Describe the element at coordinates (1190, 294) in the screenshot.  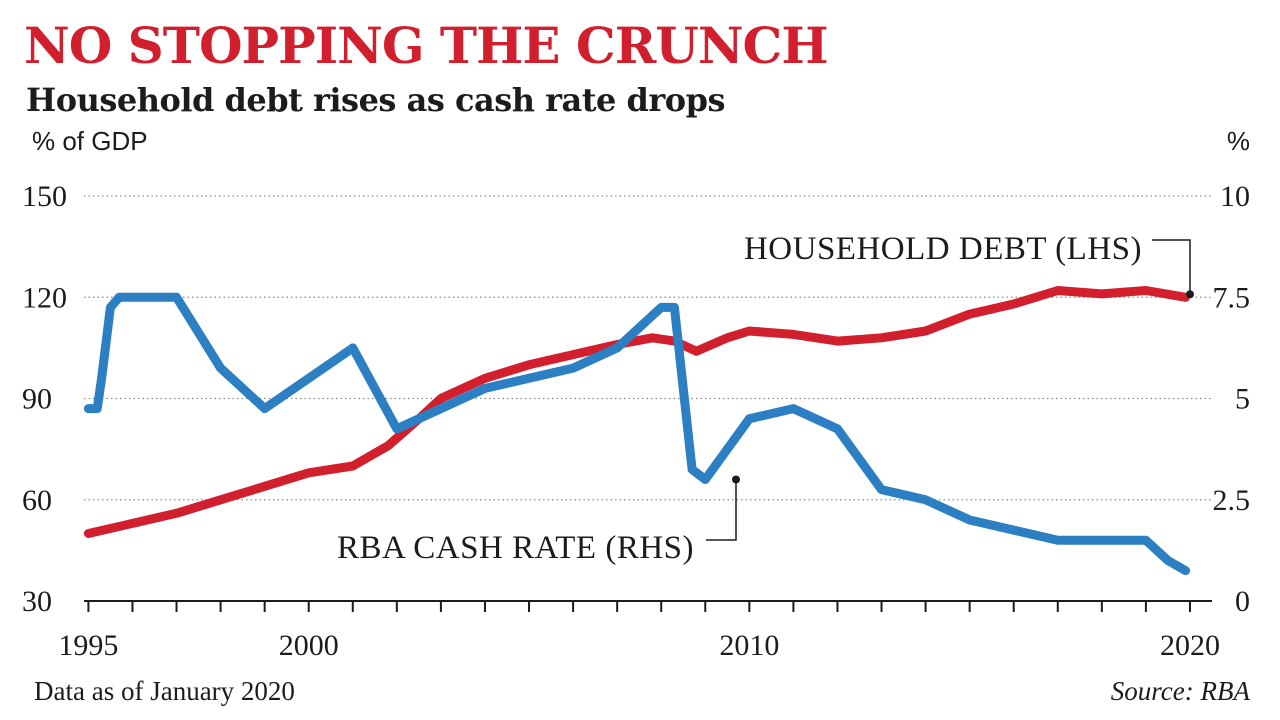
I see `debt-leader-dot` at that location.